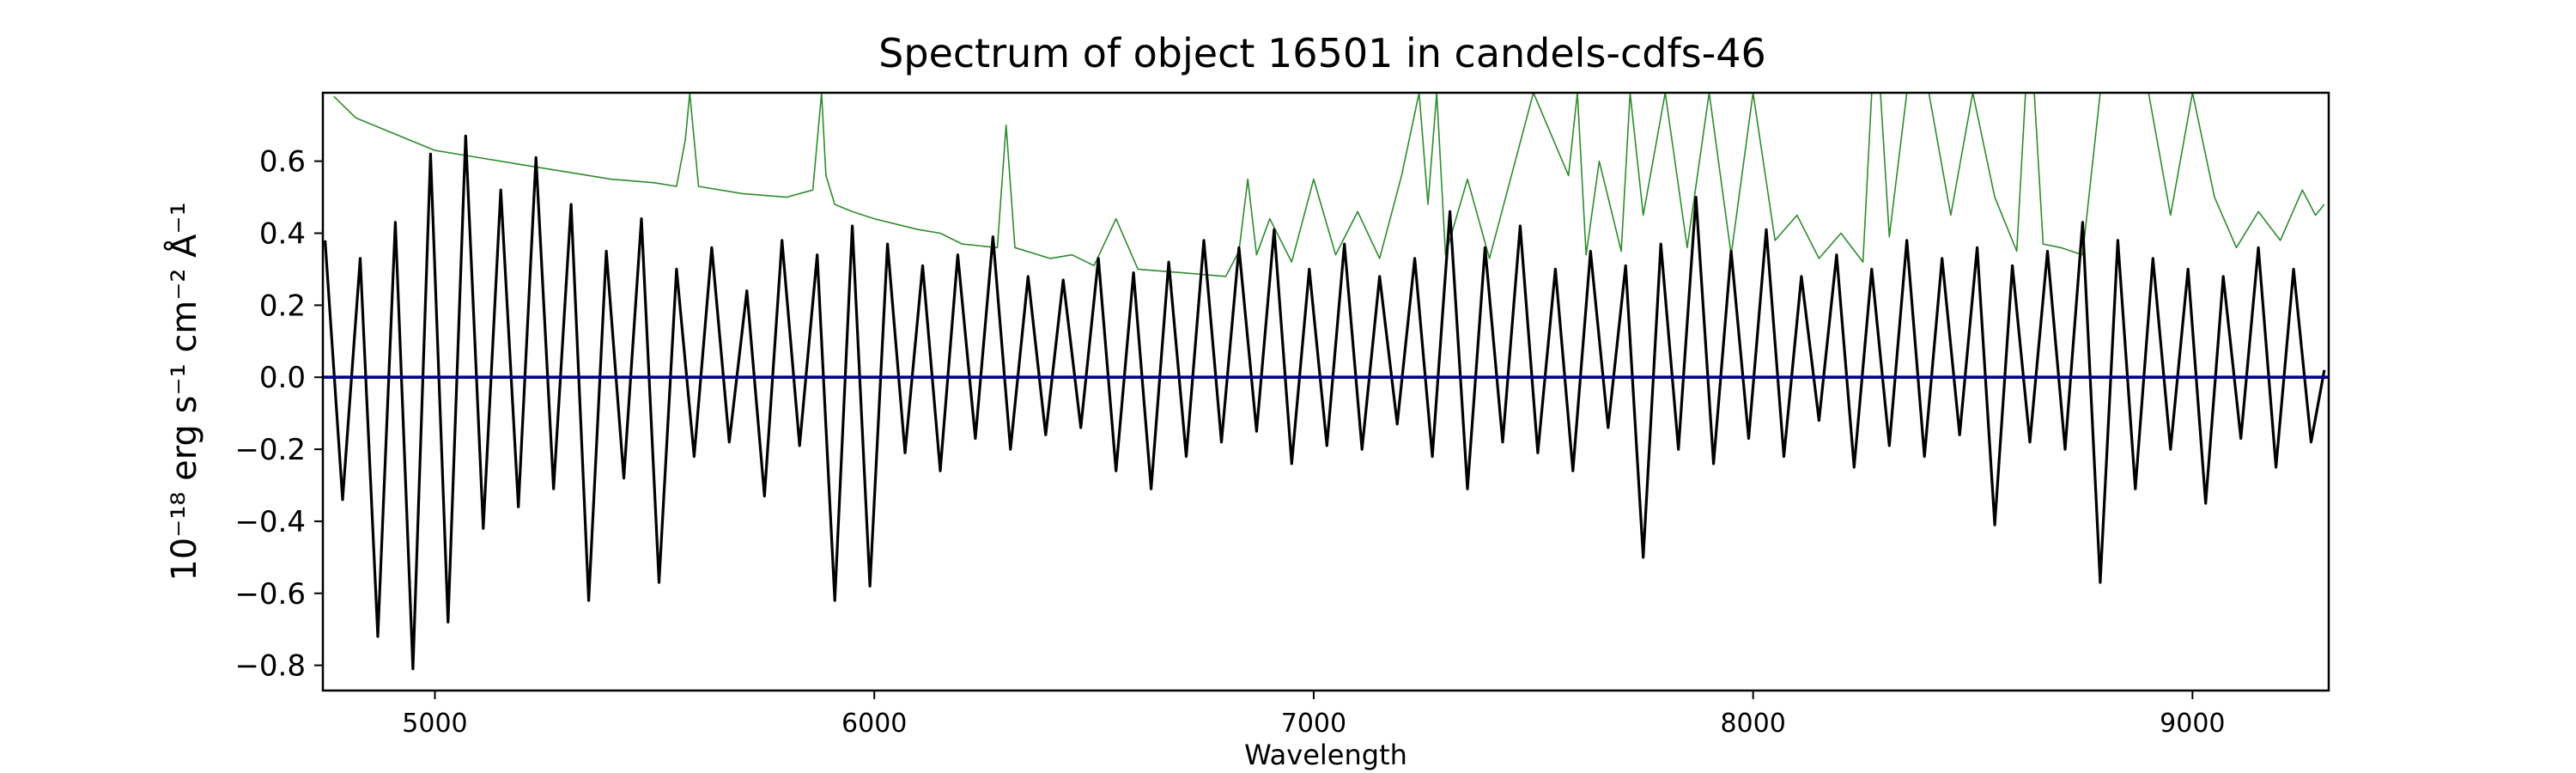 This screenshot has height=773, width=2576. Describe the element at coordinates (434, 724) in the screenshot. I see `x-tick-label: 5000` at that location.